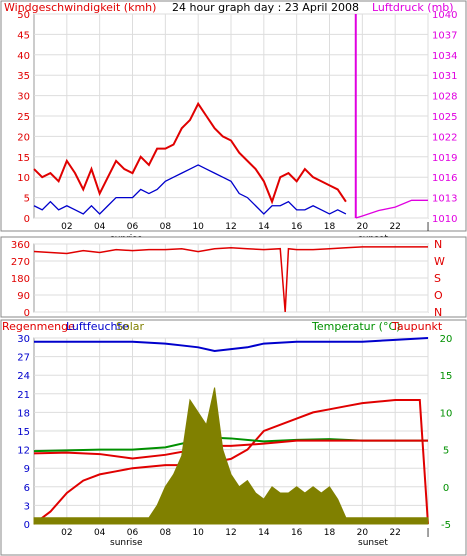  Describe the element at coordinates (20, 245) in the screenshot. I see `direction-ytick-label: 360` at that location.